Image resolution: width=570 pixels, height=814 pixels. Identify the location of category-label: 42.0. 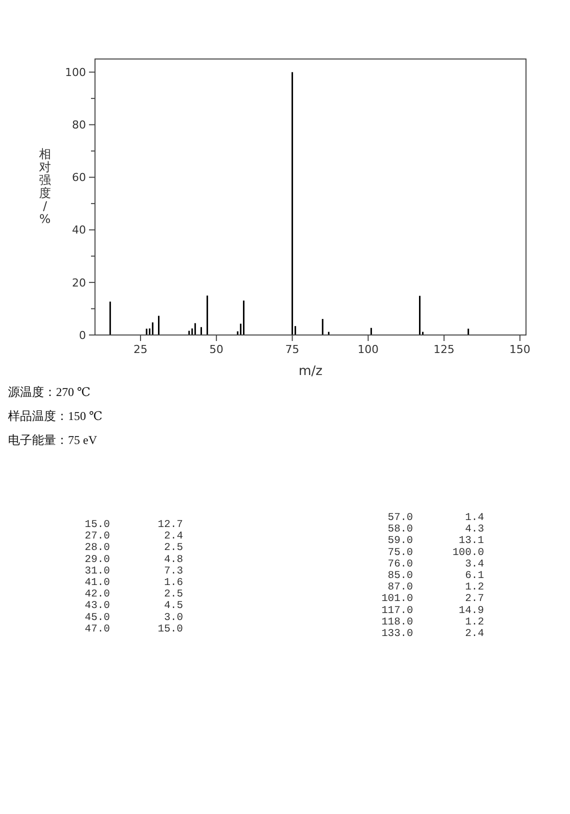
(97, 594).